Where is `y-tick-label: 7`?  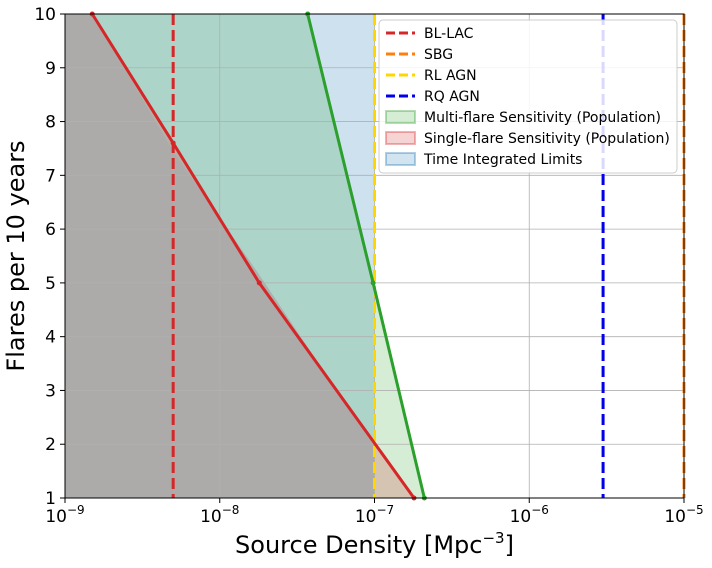
y-tick-label: 7 is located at coordinates (50, 176).